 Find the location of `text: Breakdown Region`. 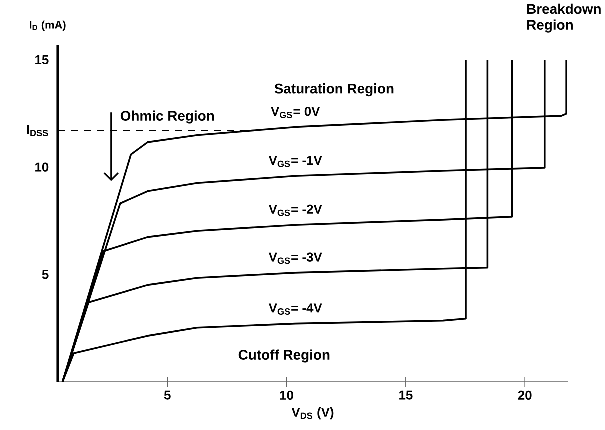

text: Breakdown Region is located at coordinates (564, 18).